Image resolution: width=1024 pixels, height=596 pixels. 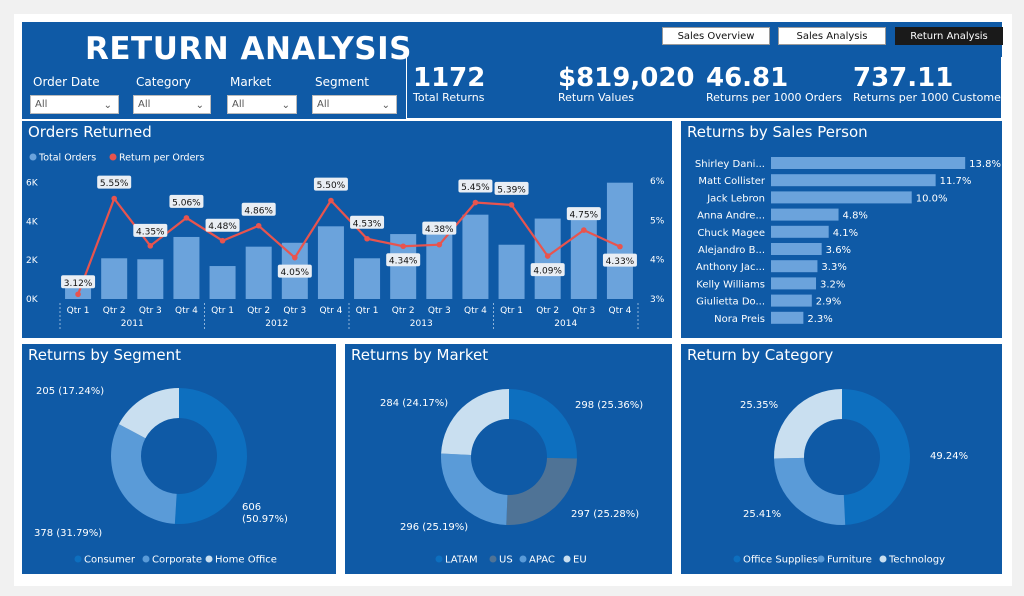 I want to click on legend-label: EU, so click(x=580, y=560).